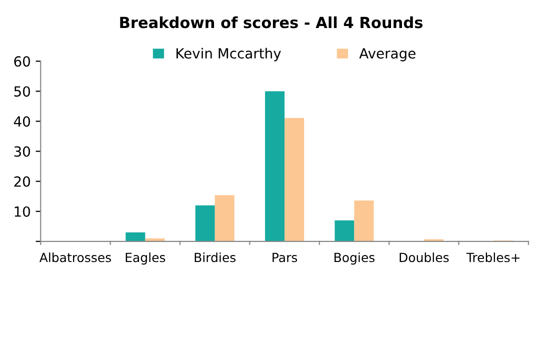  Describe the element at coordinates (22, 181) in the screenshot. I see `y-tick-label: 20` at that location.